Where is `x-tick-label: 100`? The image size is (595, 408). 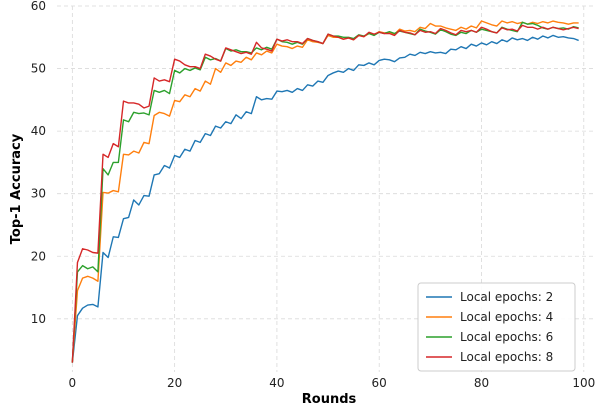 x-tick-label: 100 is located at coordinates (583, 383).